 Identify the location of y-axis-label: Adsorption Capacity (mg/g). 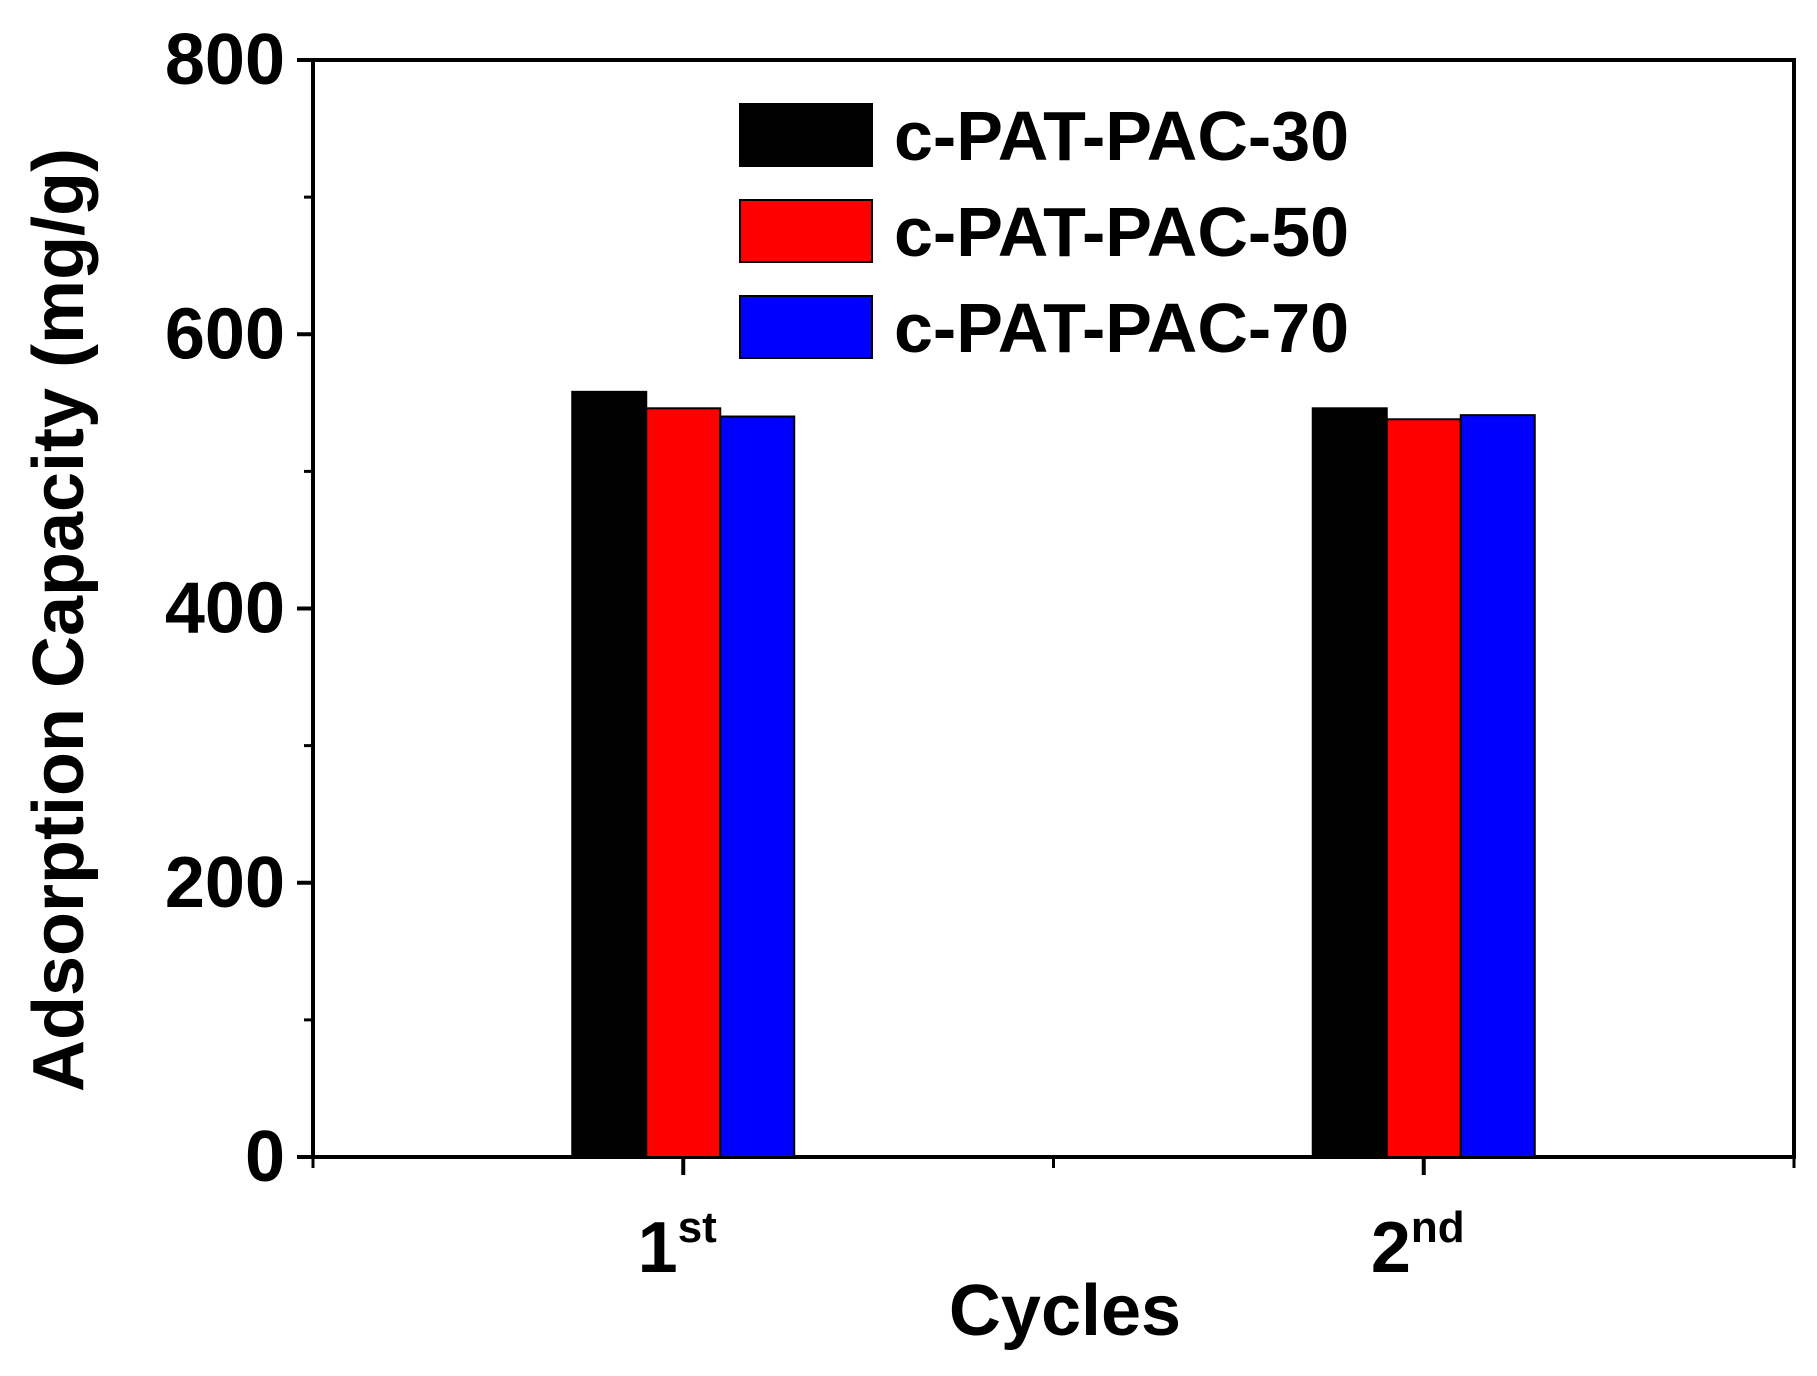
(59, 620).